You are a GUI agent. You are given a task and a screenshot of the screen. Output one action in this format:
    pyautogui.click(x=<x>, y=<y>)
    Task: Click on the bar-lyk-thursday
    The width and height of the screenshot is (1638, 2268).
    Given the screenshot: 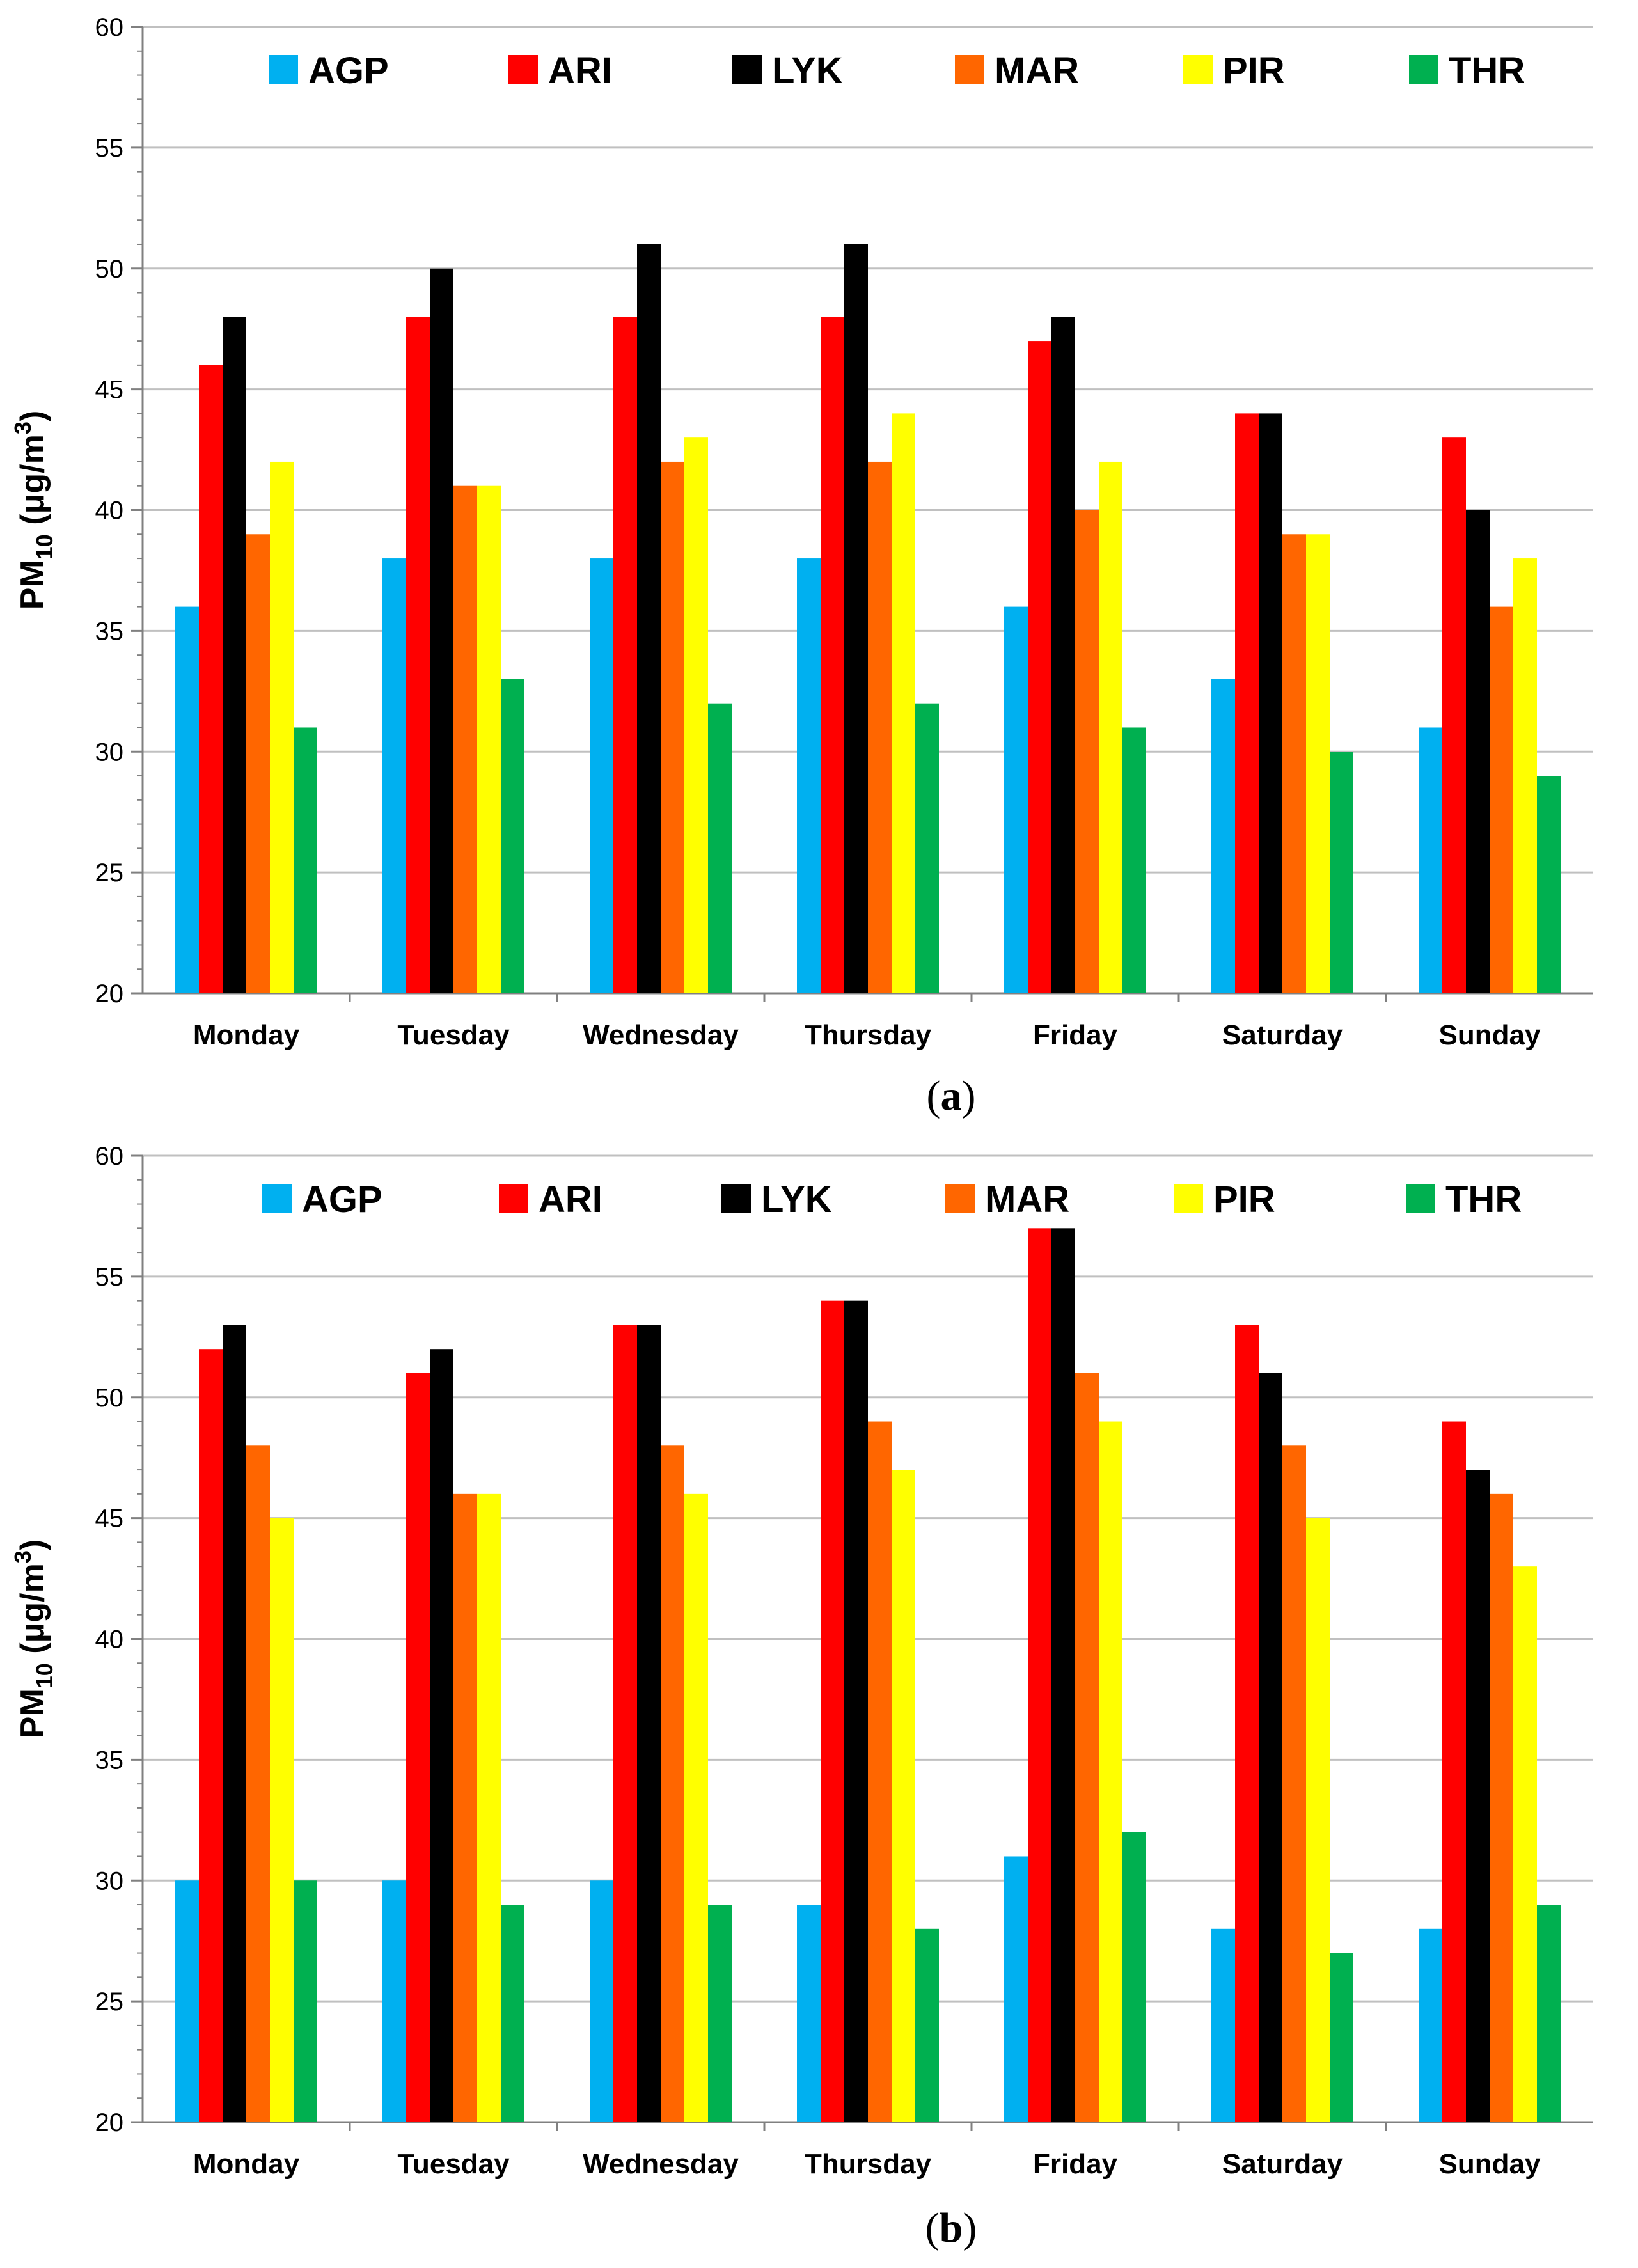 What is the action you would take?
    pyautogui.click(x=856, y=619)
    